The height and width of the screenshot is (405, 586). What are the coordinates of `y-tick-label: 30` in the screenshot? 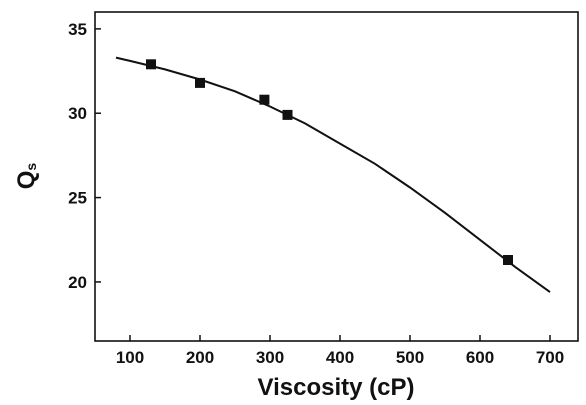 It's located at (77, 113).